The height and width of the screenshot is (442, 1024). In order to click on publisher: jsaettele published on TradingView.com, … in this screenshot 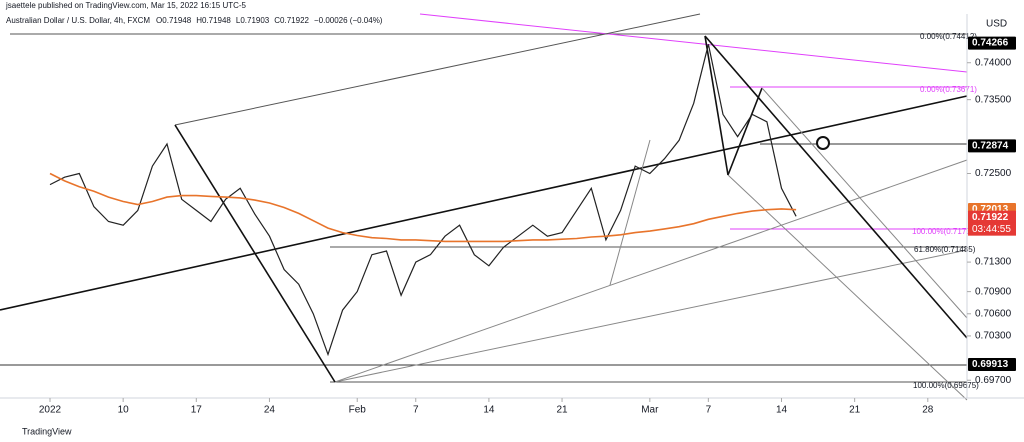, I will do `click(126, 5)`.